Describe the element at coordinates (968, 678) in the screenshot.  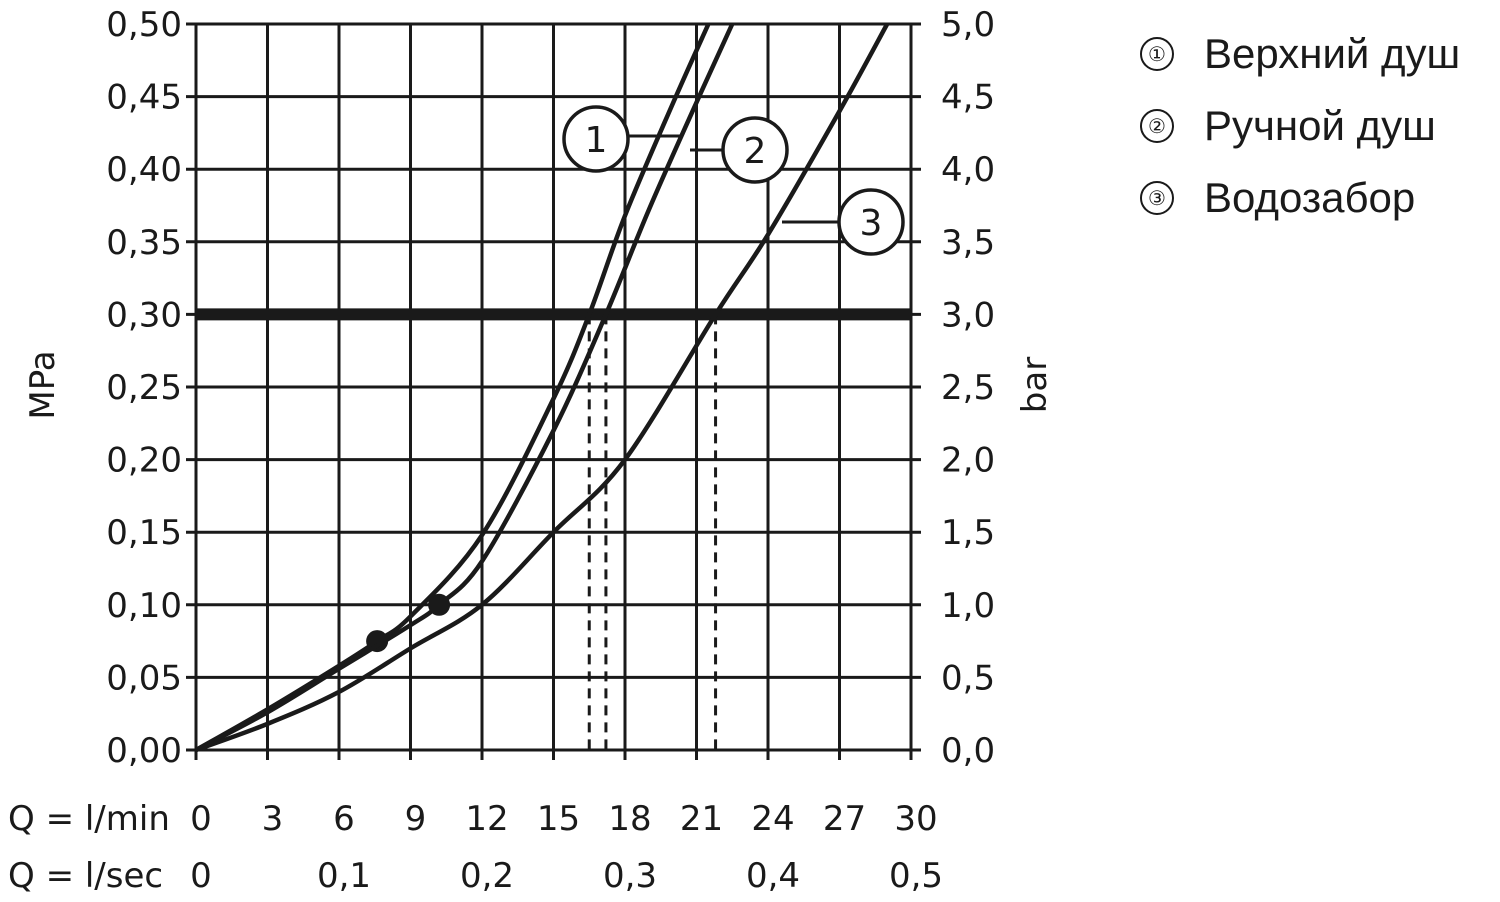
I see `y-right-tick-label: 0,5` at that location.